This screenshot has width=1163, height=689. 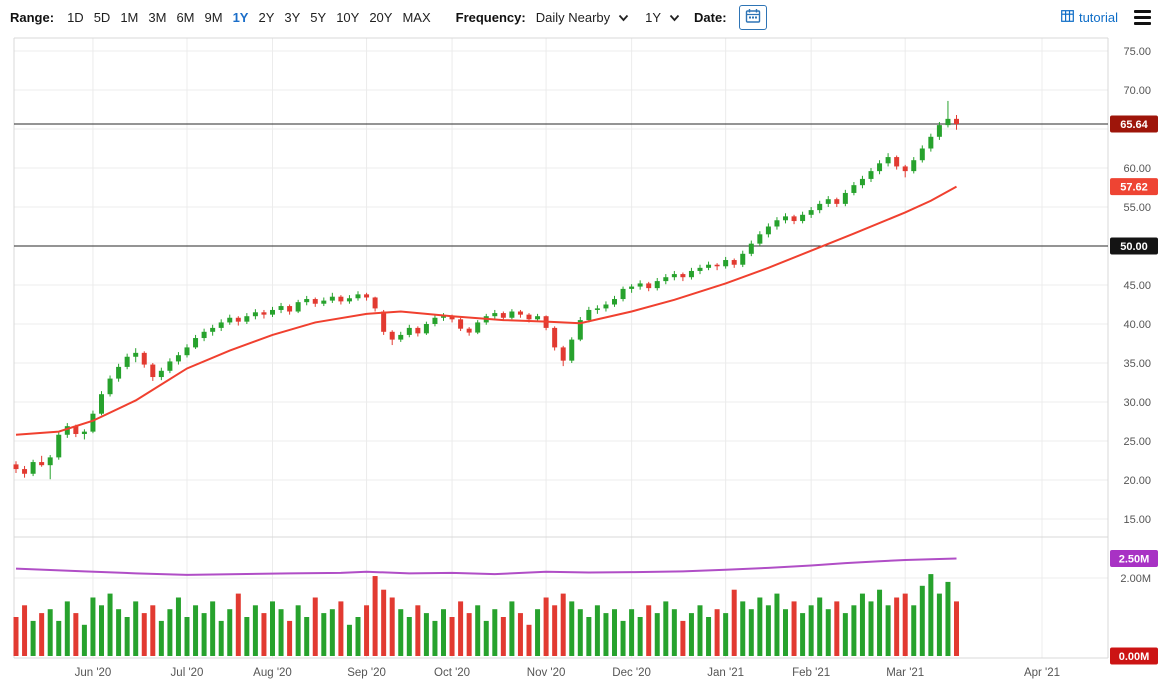 What do you see at coordinates (75, 17) in the screenshot?
I see `range-option-1D: 1D` at bounding box center [75, 17].